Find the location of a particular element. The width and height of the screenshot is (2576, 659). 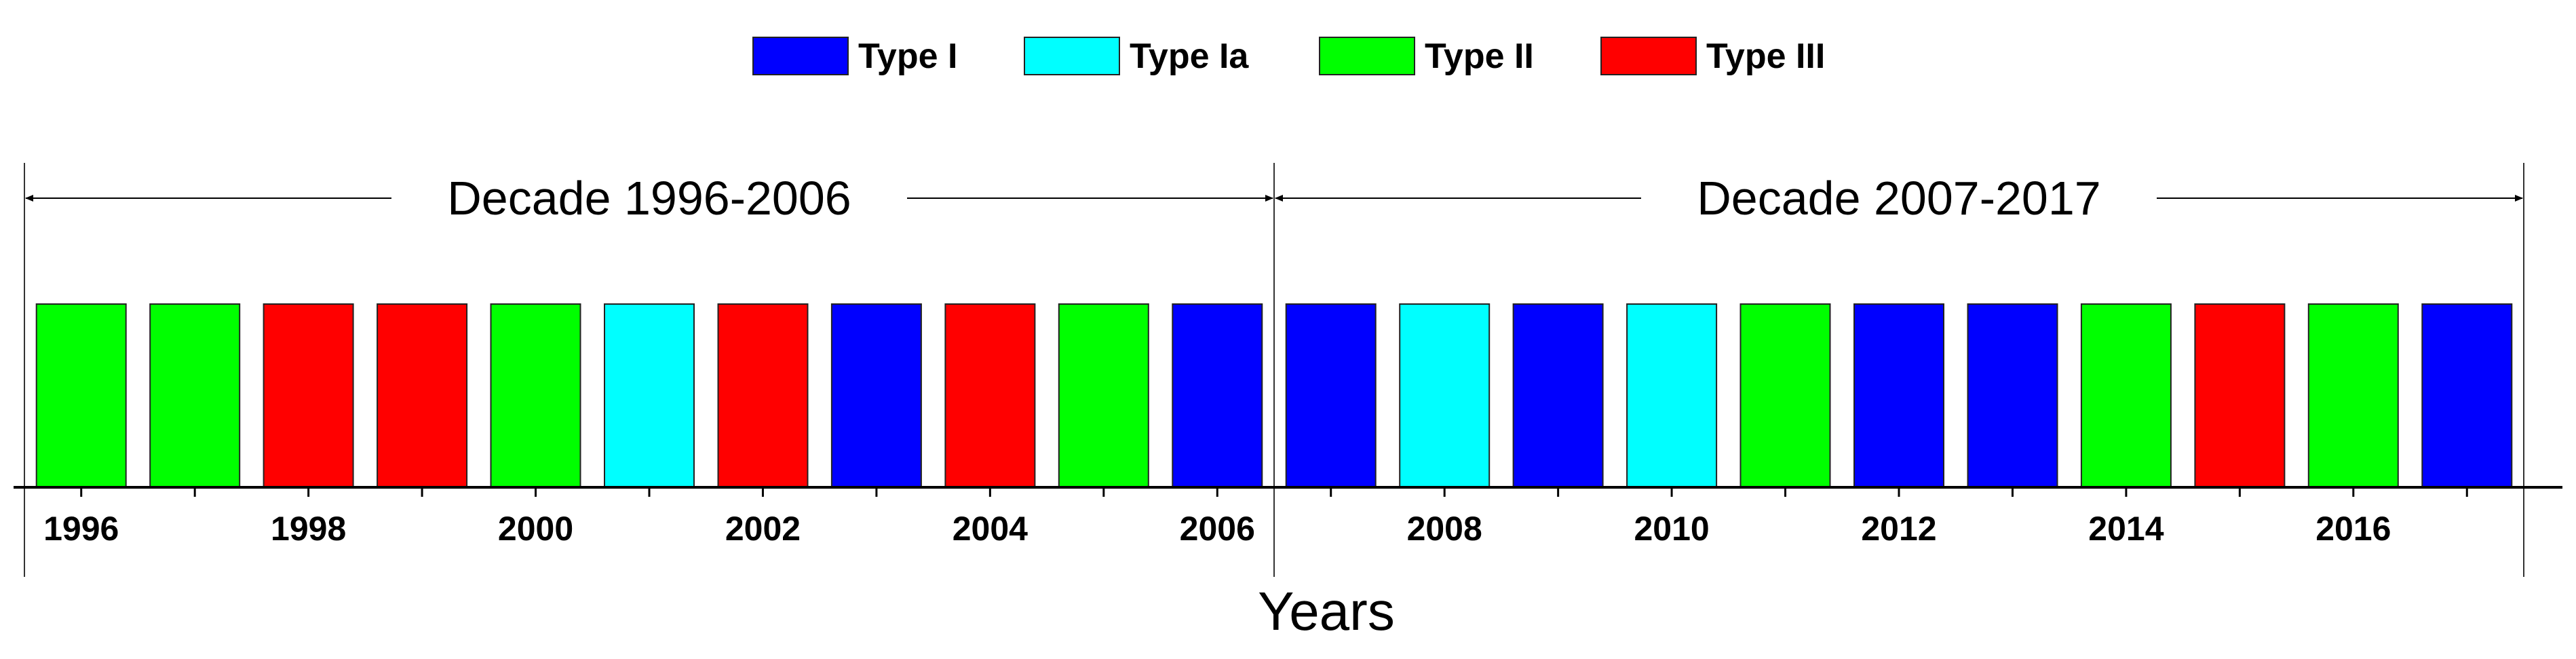

bar-2005 is located at coordinates (1103, 395).